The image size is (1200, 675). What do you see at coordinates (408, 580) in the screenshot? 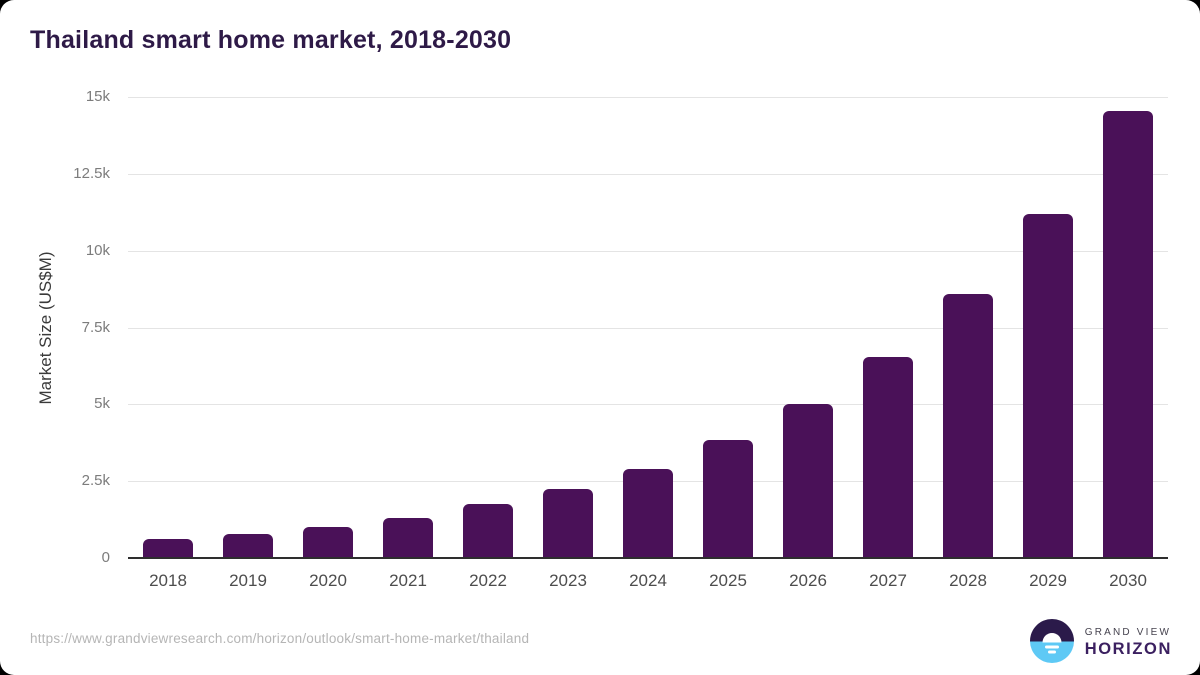
I see `x-tick-label-2021: 2021` at bounding box center [408, 580].